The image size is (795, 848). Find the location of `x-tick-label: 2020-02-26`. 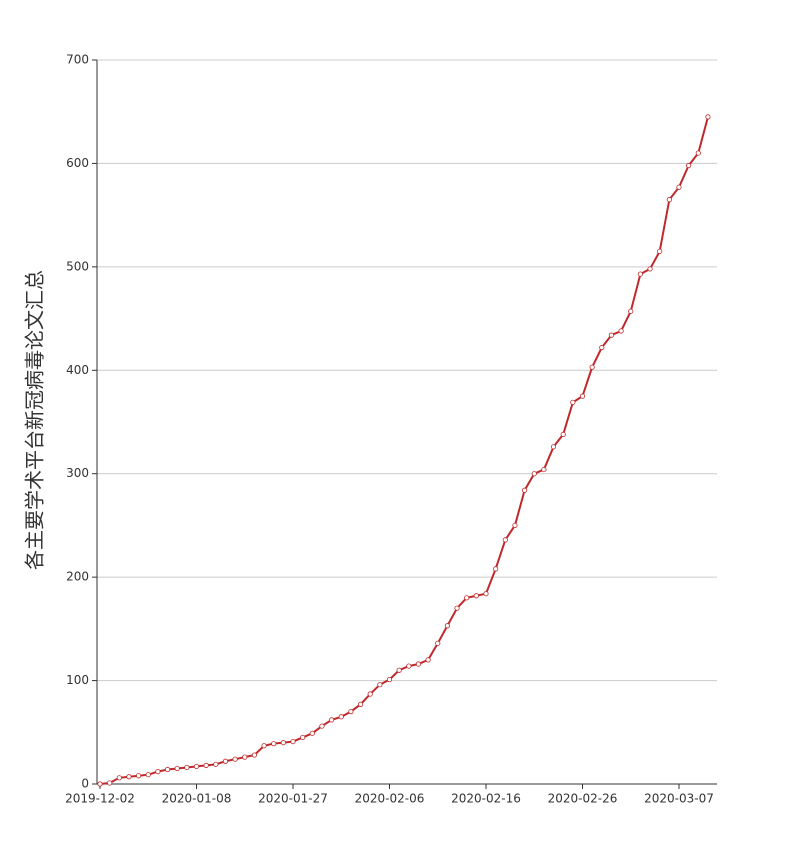

x-tick-label: 2020-02-26 is located at coordinates (583, 799).